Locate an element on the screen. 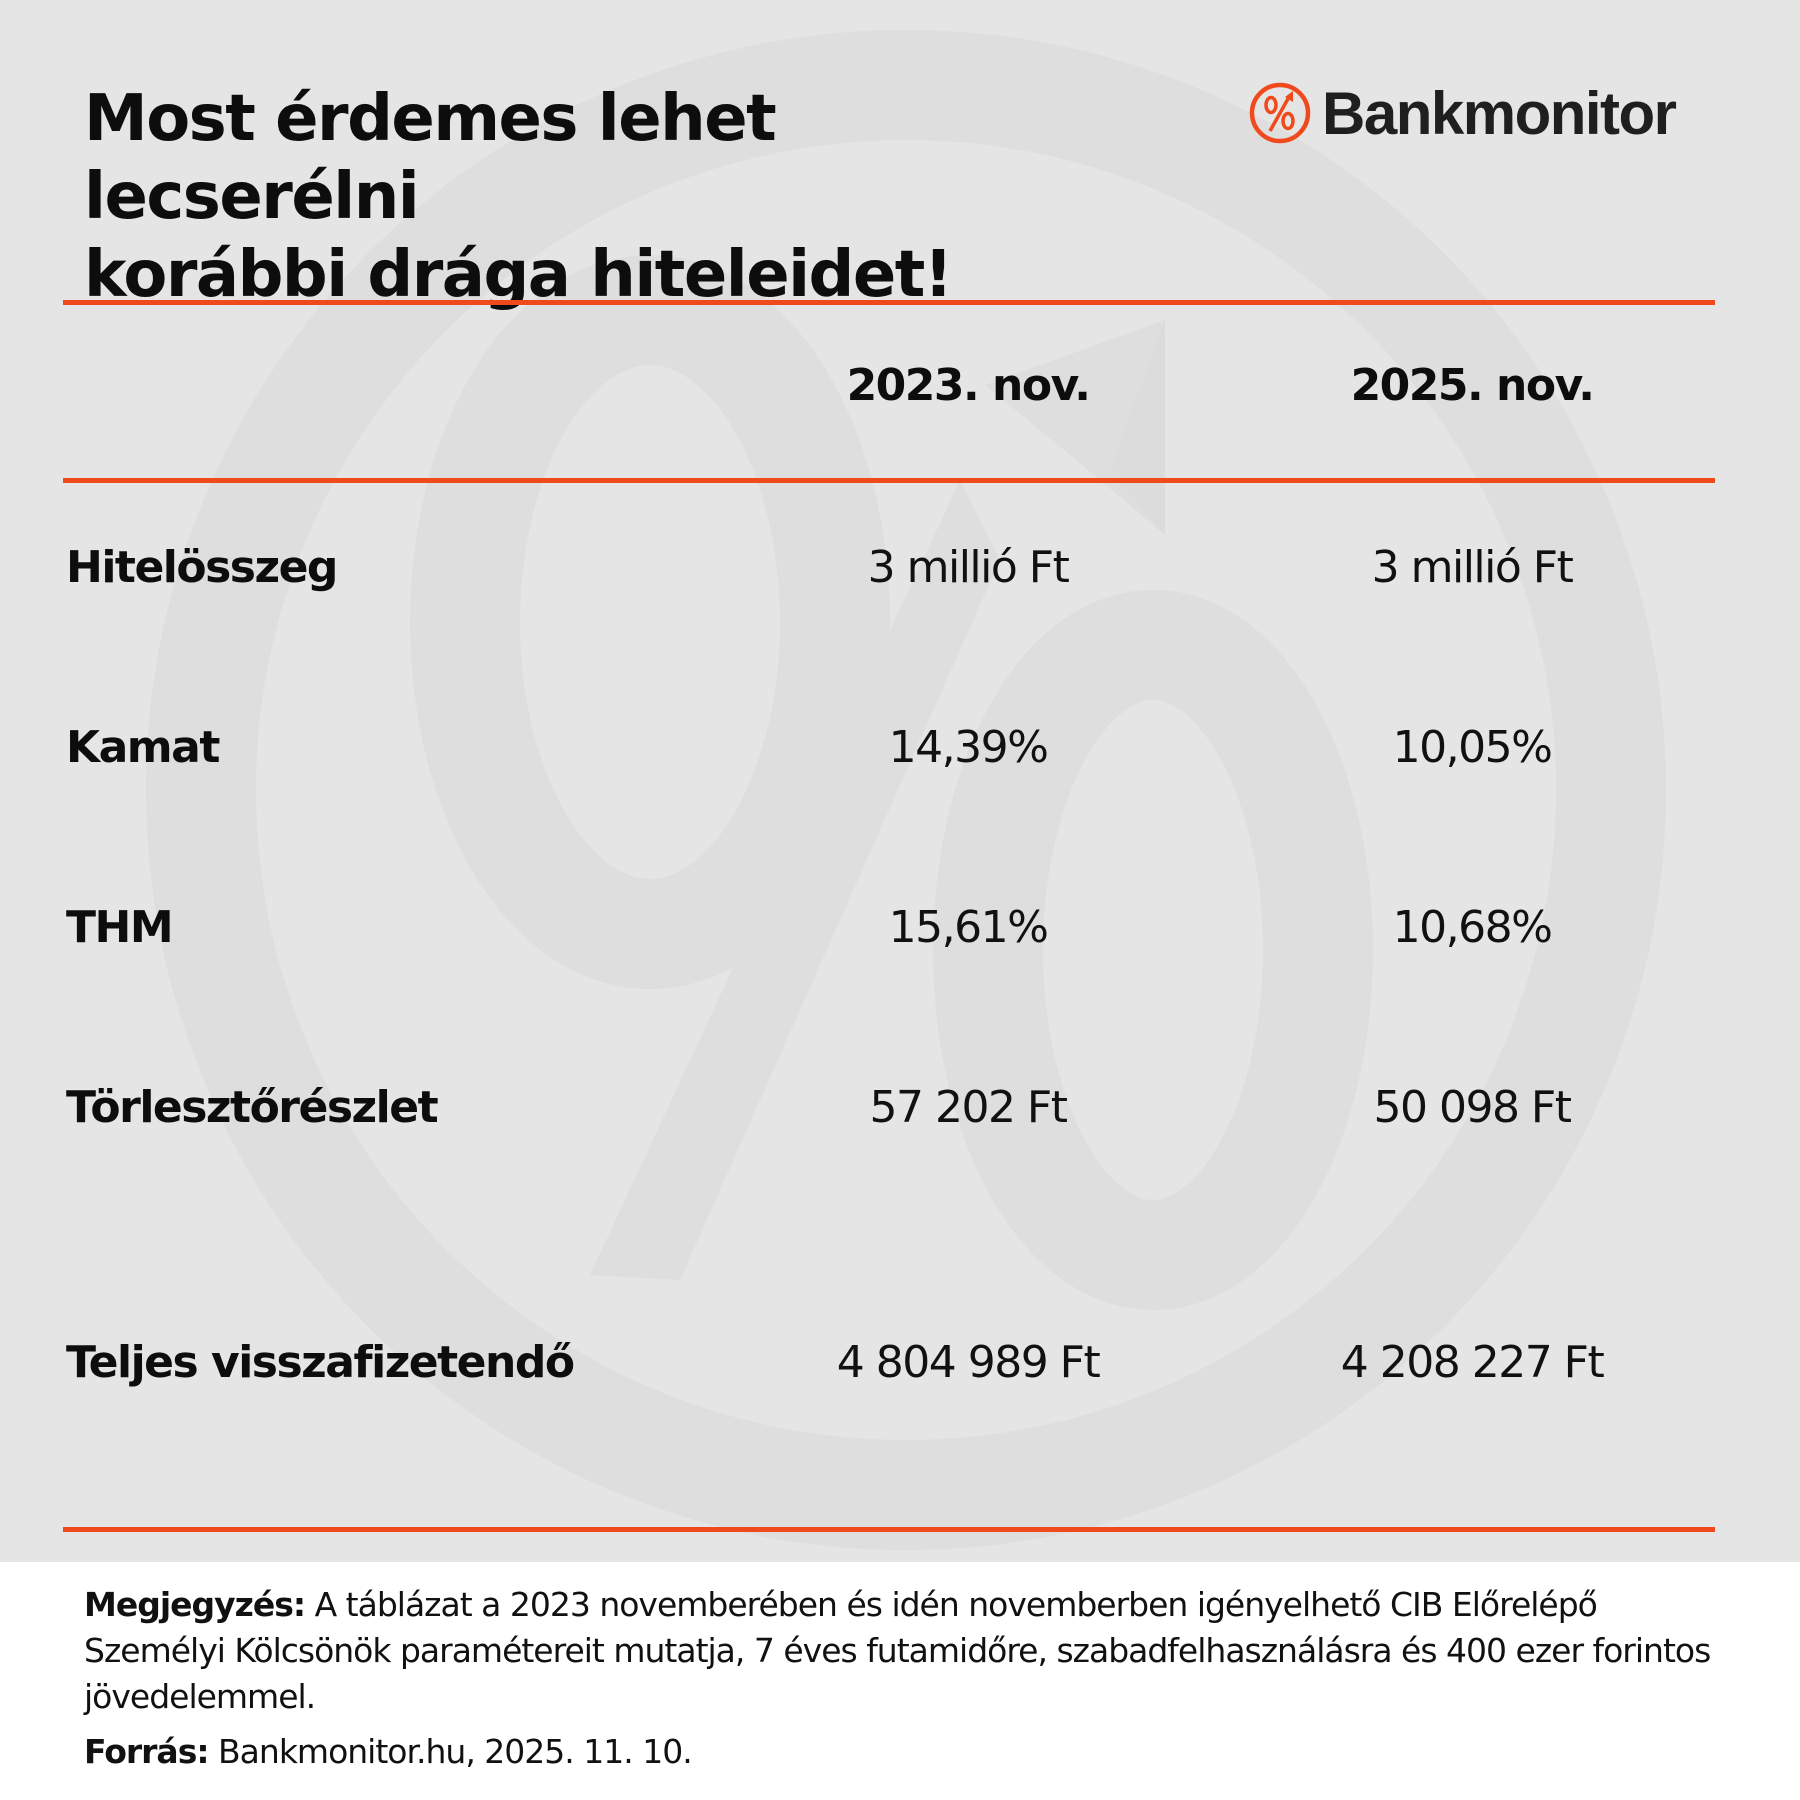 The height and width of the screenshot is (1800, 1800). row-label-thm: THM is located at coordinates (120, 927).